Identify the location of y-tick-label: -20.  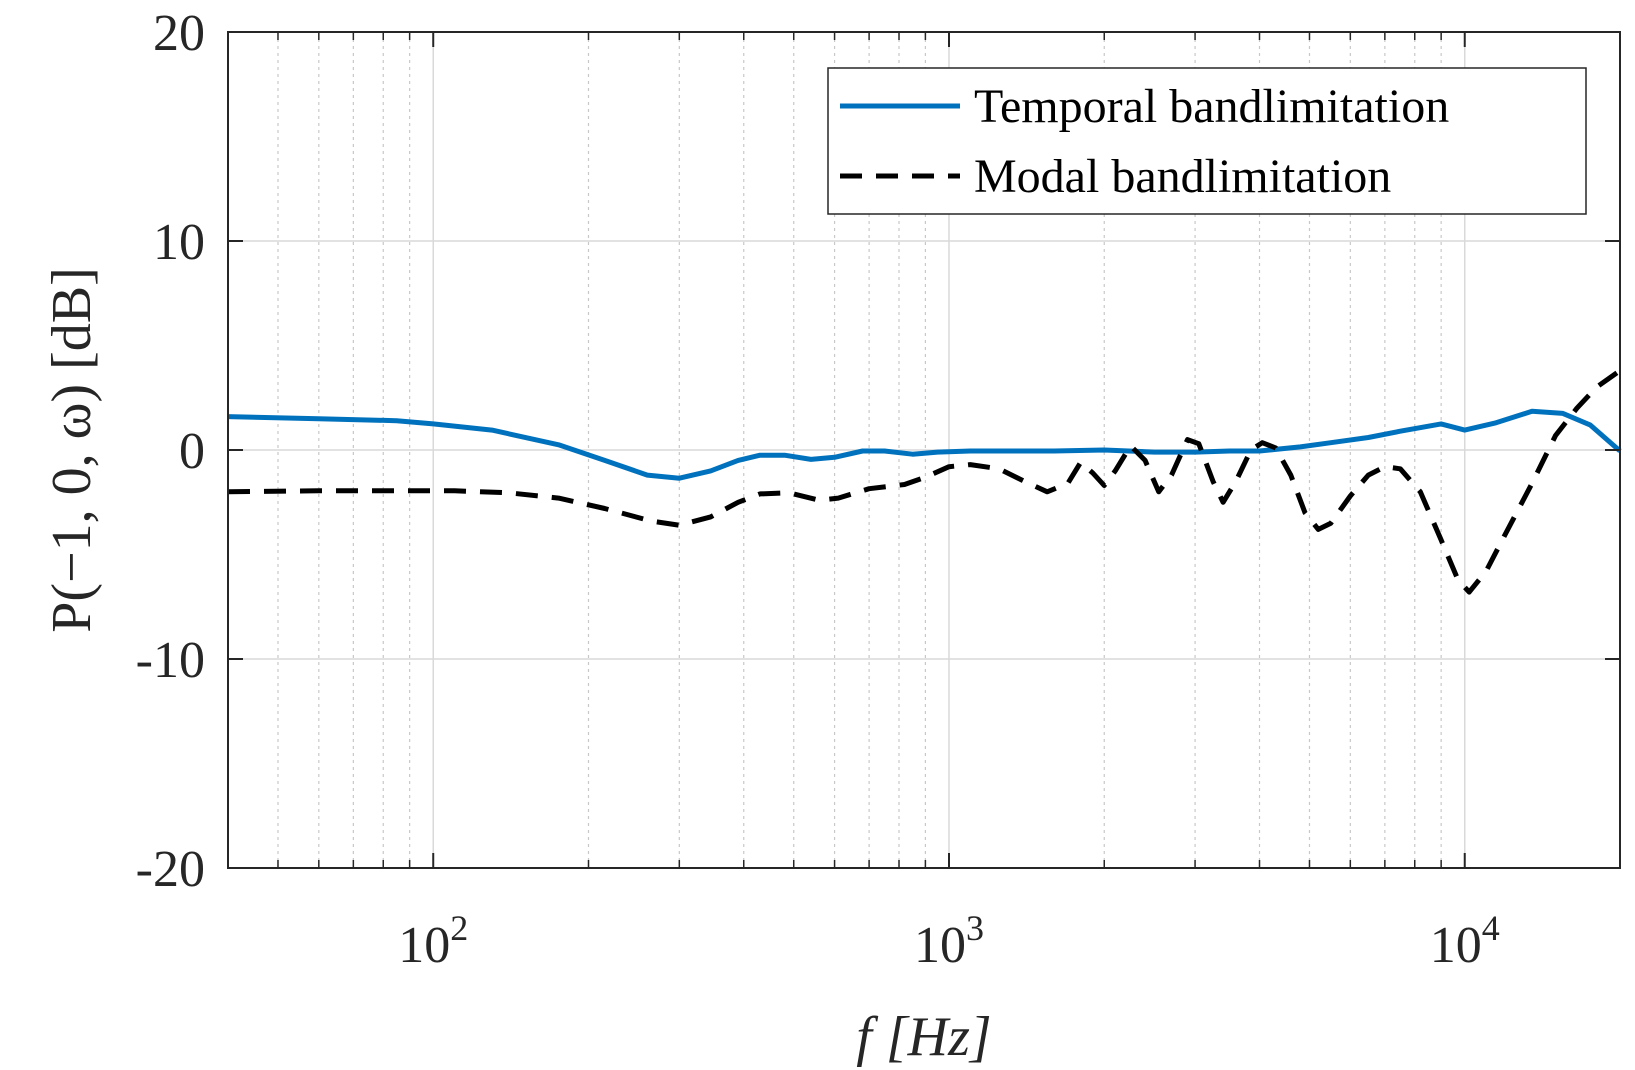
(170, 869).